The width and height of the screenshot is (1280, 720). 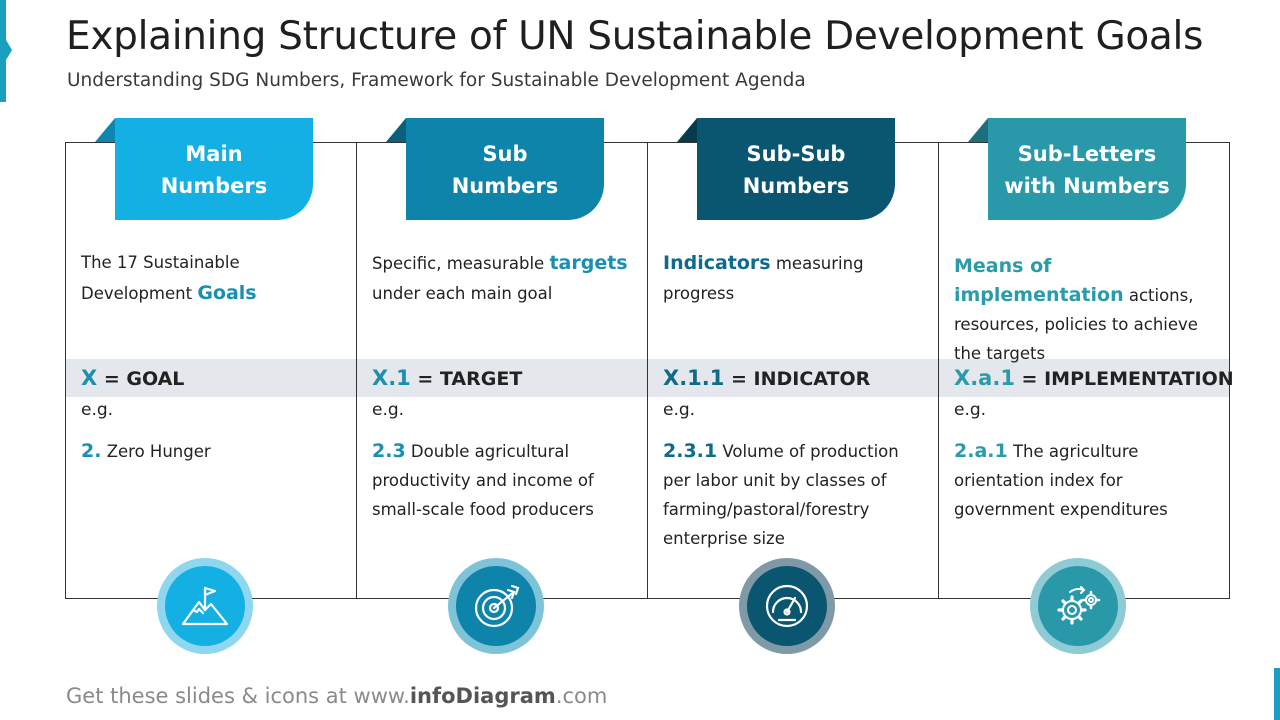 What do you see at coordinates (581, 696) in the screenshot?
I see `footer-text: .com` at bounding box center [581, 696].